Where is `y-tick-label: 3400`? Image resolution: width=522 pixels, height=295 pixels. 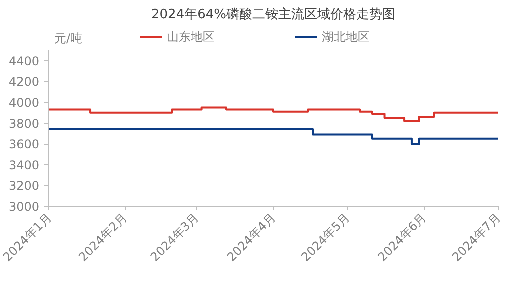
y-tick-label: 3400 is located at coordinates (24, 165).